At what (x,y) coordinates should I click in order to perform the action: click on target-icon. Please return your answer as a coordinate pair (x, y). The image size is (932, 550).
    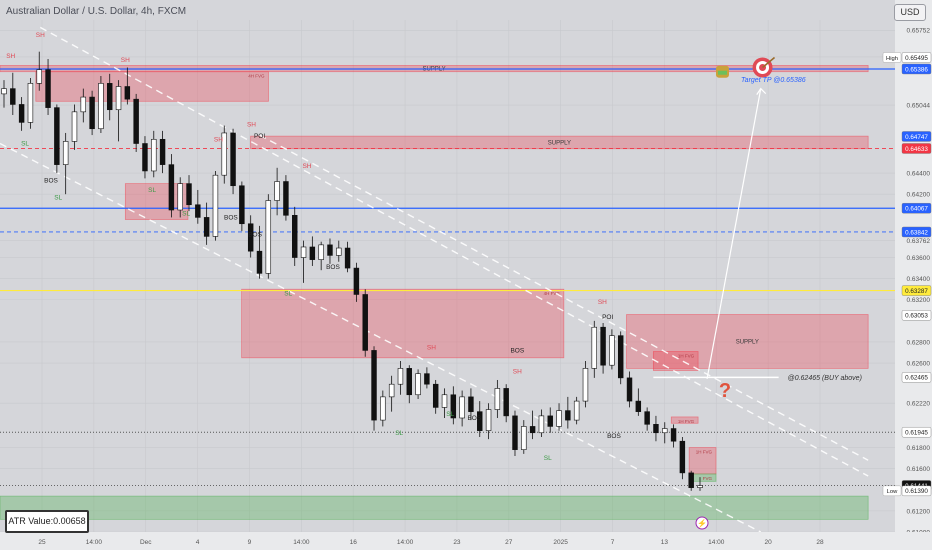
    Looking at the image, I should click on (764, 67).